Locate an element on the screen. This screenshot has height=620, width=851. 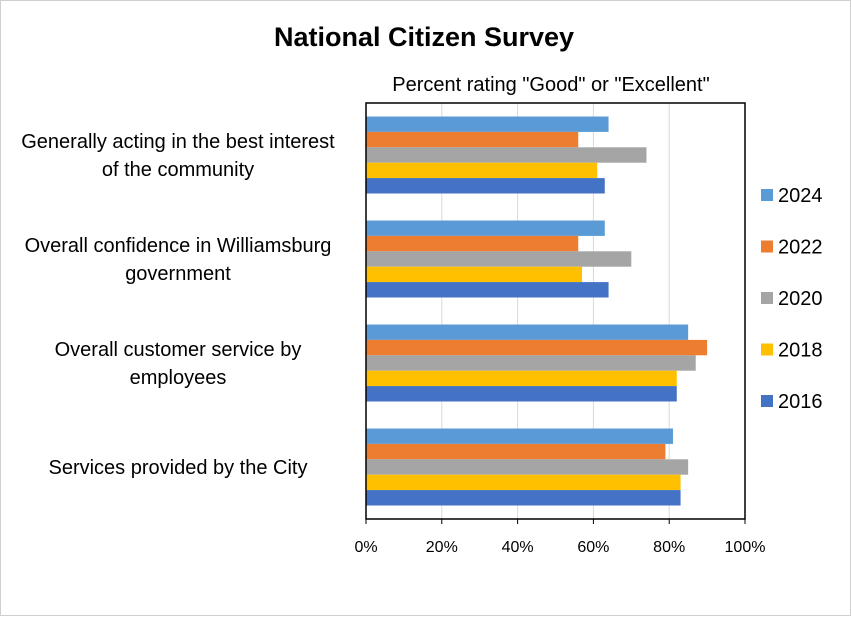
category-label: employees is located at coordinates (178, 378).